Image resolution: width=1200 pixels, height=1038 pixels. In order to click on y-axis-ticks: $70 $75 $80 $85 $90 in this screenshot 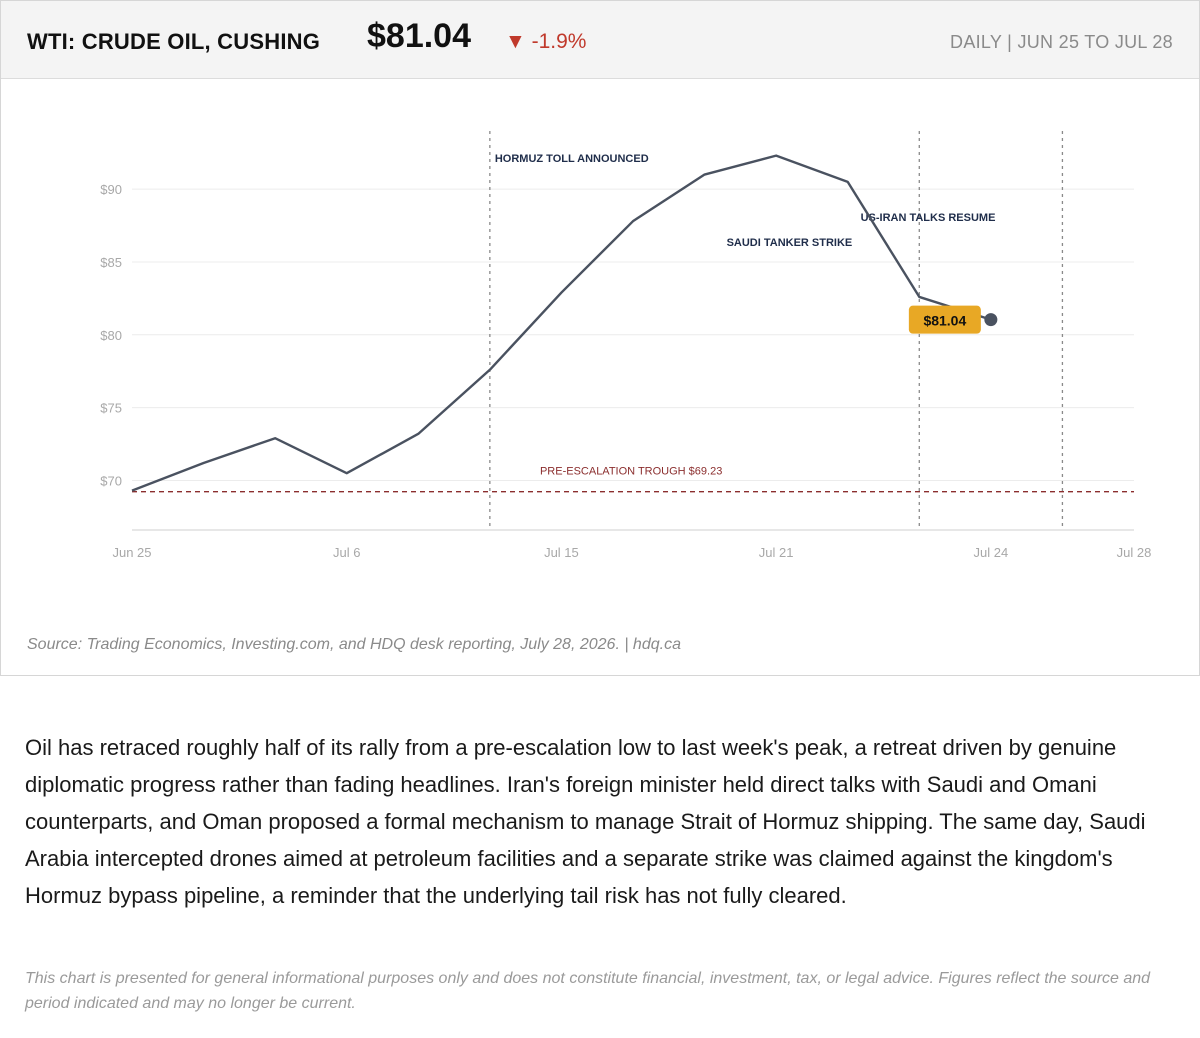, I will do `click(111, 335)`.